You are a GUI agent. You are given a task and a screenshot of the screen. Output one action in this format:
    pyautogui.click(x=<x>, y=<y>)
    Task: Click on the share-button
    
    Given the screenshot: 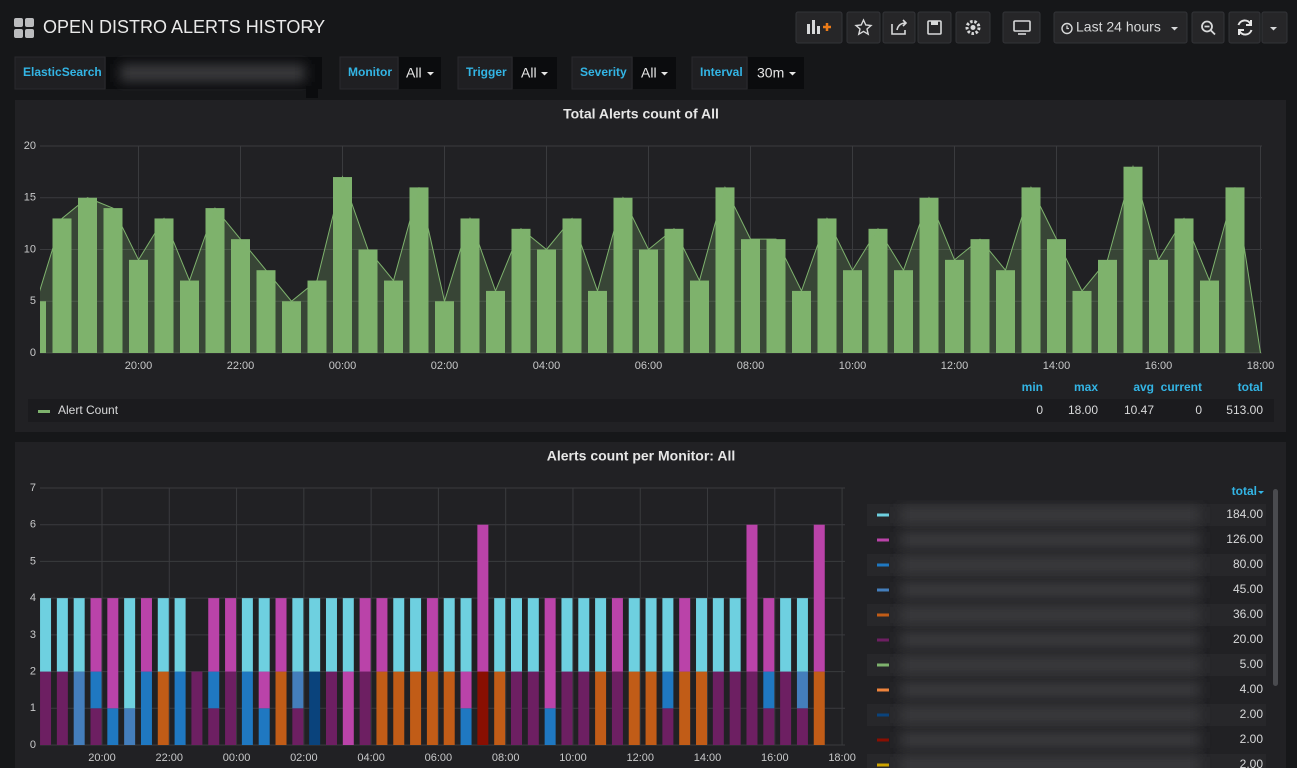 What is the action you would take?
    pyautogui.click(x=899, y=27)
    